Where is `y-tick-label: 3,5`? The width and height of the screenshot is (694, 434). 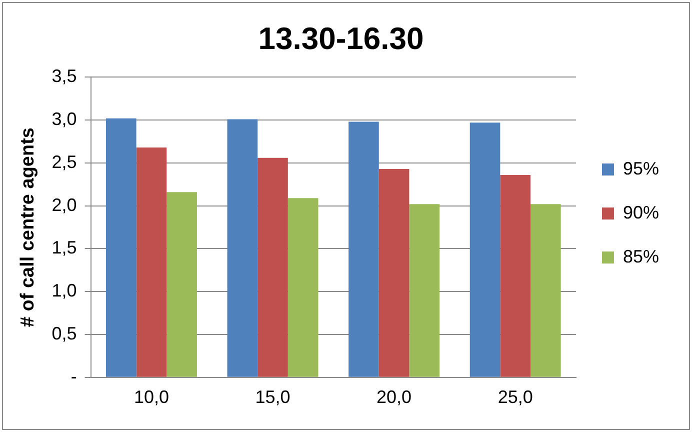
y-tick-label: 3,5 is located at coordinates (64, 76).